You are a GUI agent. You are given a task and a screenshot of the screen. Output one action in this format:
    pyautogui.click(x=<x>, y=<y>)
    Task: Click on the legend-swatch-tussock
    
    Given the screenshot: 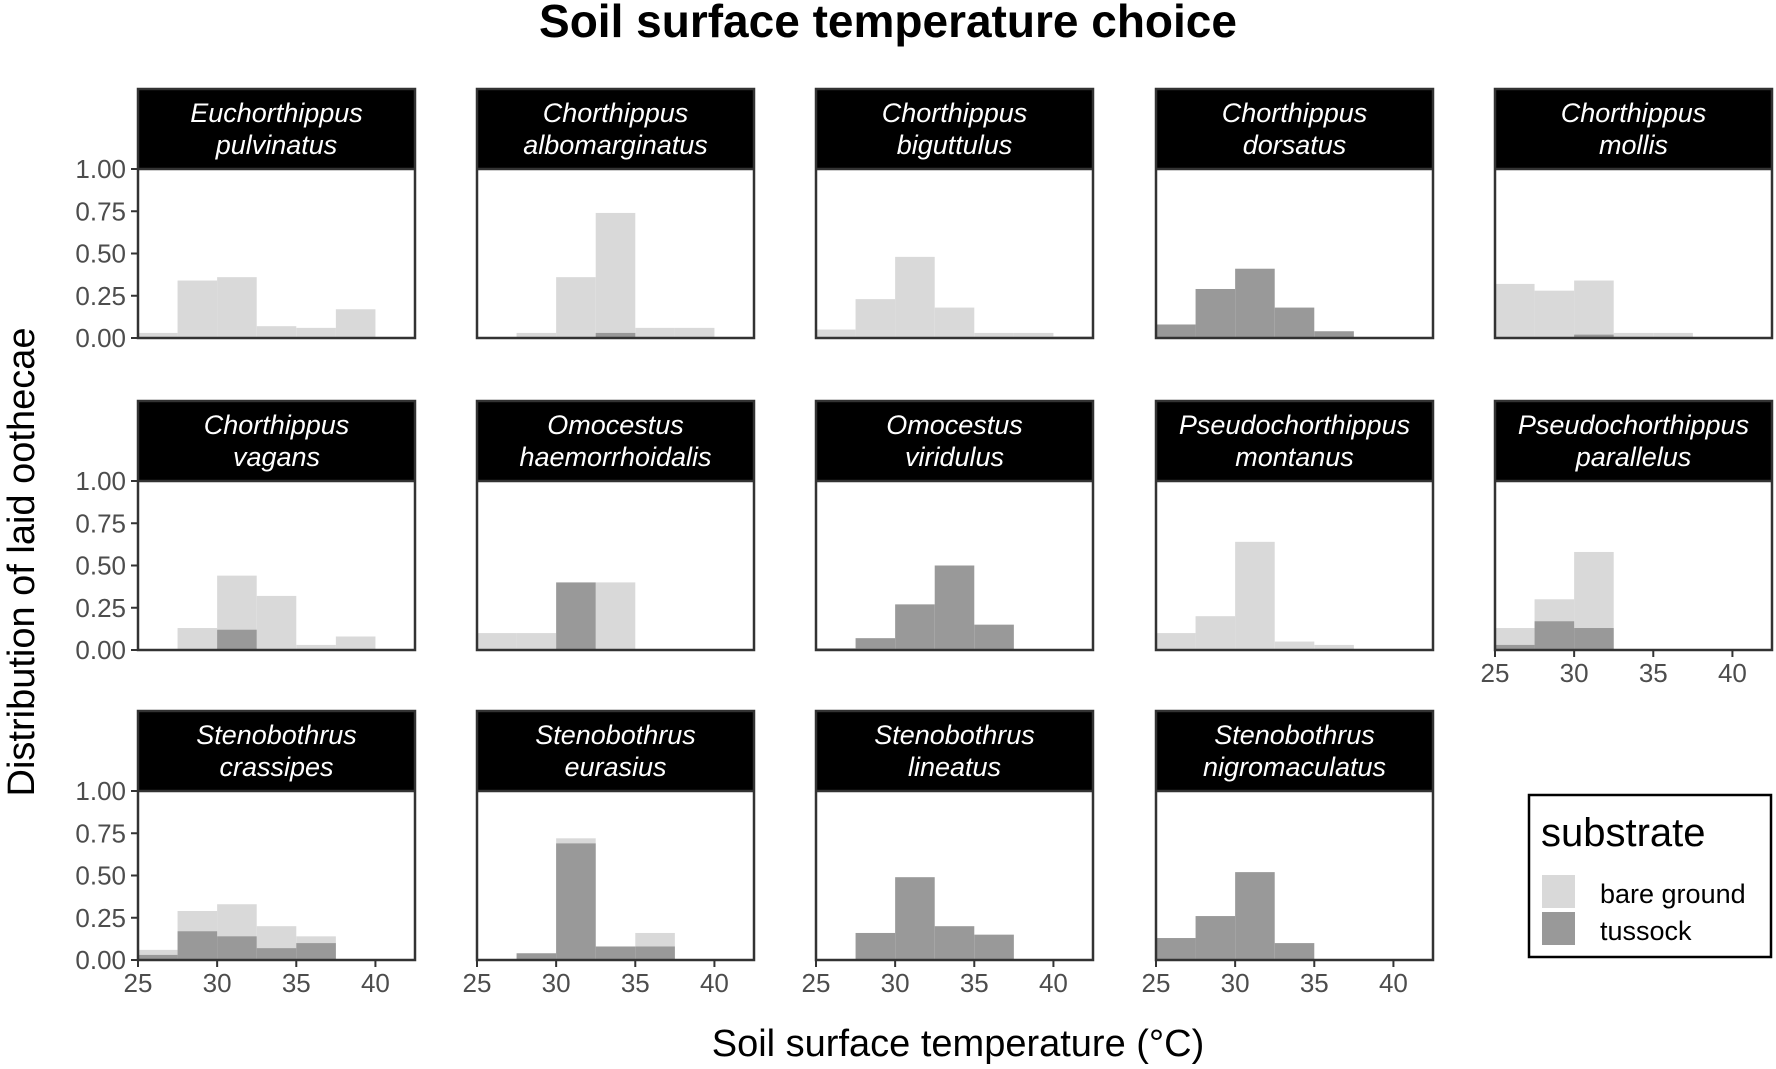 What is the action you would take?
    pyautogui.click(x=1558, y=928)
    